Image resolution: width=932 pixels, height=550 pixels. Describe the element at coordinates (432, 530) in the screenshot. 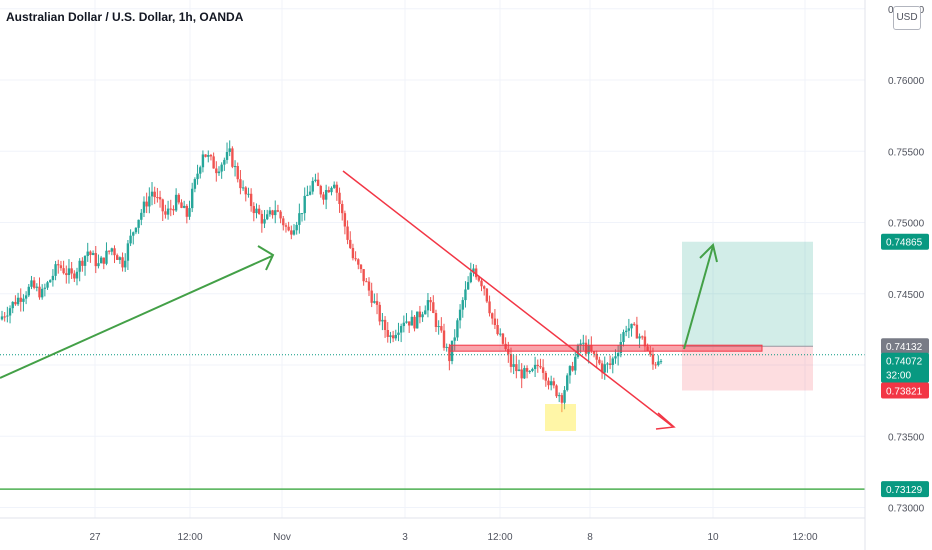

I see `time-axis: 27 12:00 Nov 3 12:00 8 10 12:00` at that location.